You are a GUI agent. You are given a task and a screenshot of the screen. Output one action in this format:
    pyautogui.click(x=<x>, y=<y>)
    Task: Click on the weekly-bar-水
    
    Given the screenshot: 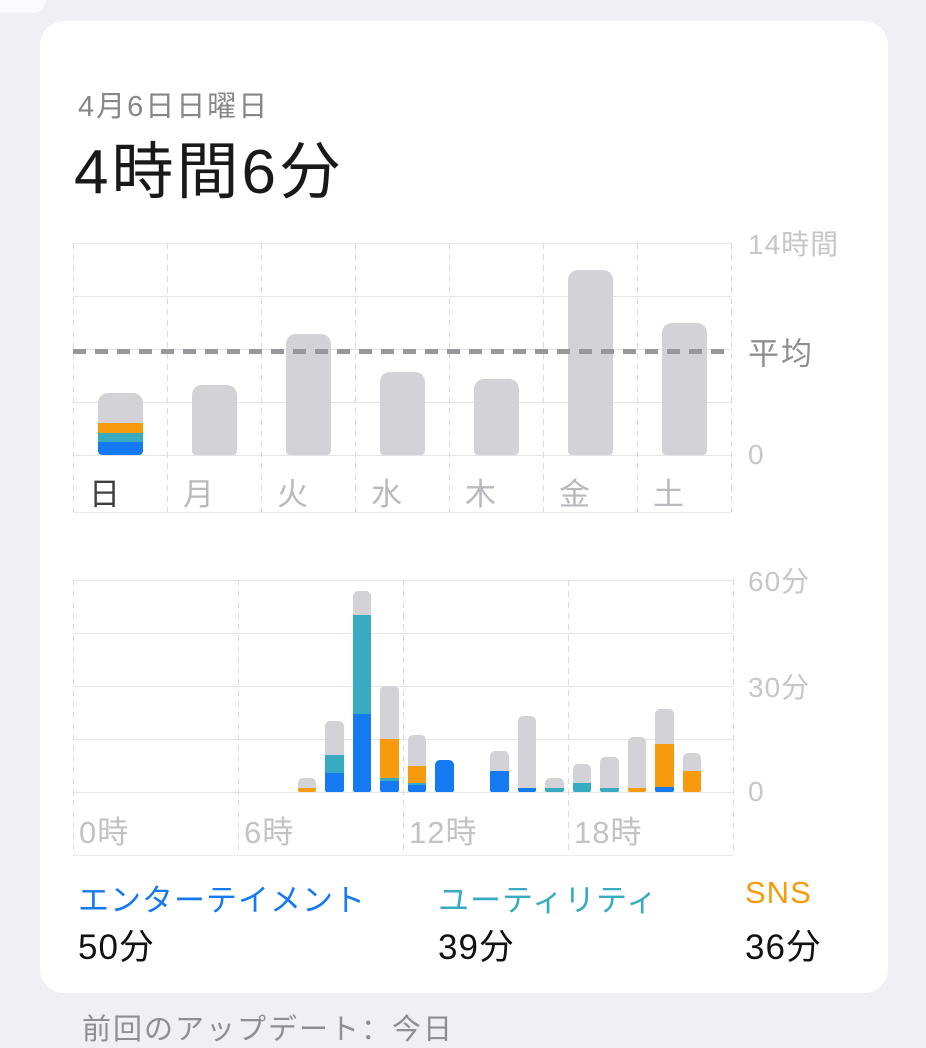 What is the action you would take?
    pyautogui.click(x=402, y=413)
    